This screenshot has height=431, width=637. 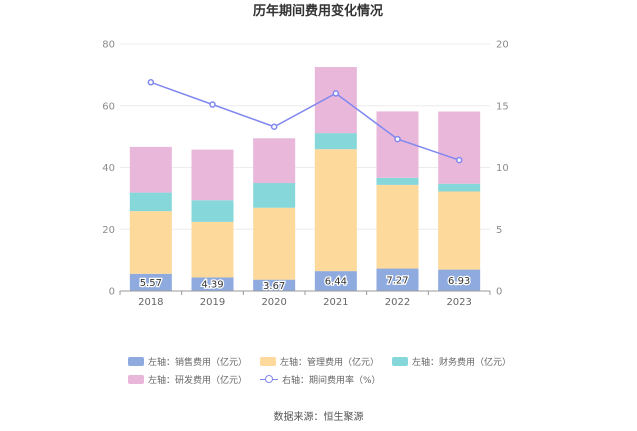 What do you see at coordinates (335, 141) in the screenshot?
I see `bar-2-2021` at bounding box center [335, 141].